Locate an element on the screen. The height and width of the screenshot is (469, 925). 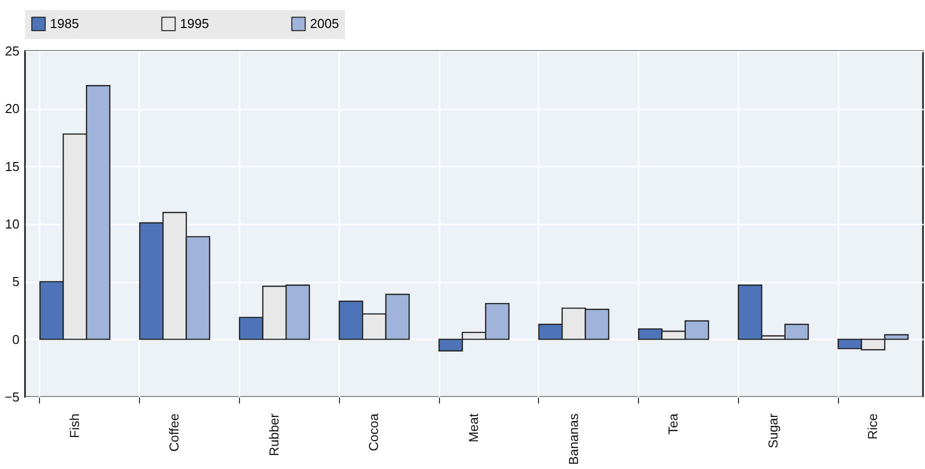
y-tick-label: 0 is located at coordinates (16, 339).